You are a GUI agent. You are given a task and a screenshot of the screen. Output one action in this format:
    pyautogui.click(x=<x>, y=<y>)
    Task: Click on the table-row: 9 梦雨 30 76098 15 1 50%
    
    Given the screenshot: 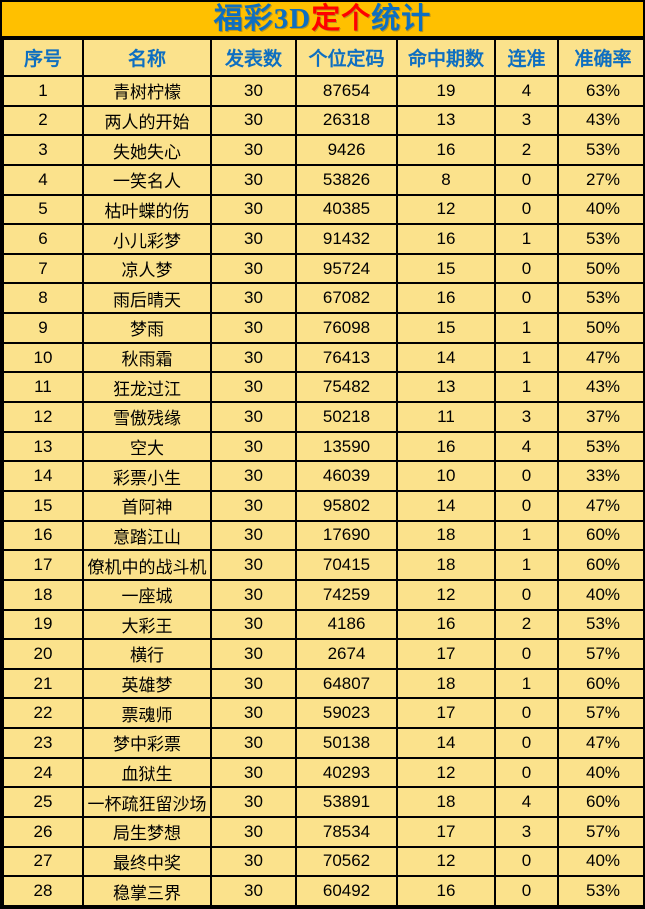 What is the action you would take?
    pyautogui.click(x=322, y=328)
    